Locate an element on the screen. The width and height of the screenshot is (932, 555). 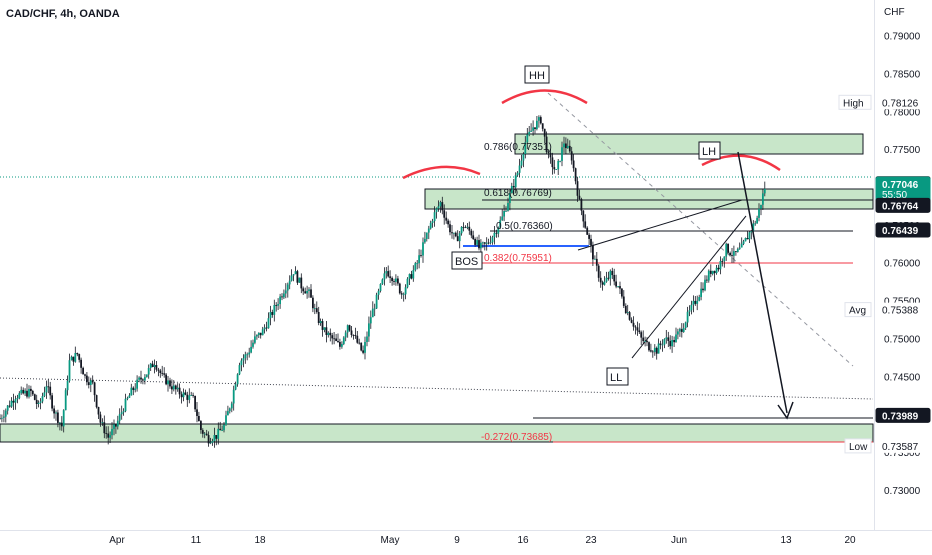
middle-support-zone is located at coordinates (649, 199).